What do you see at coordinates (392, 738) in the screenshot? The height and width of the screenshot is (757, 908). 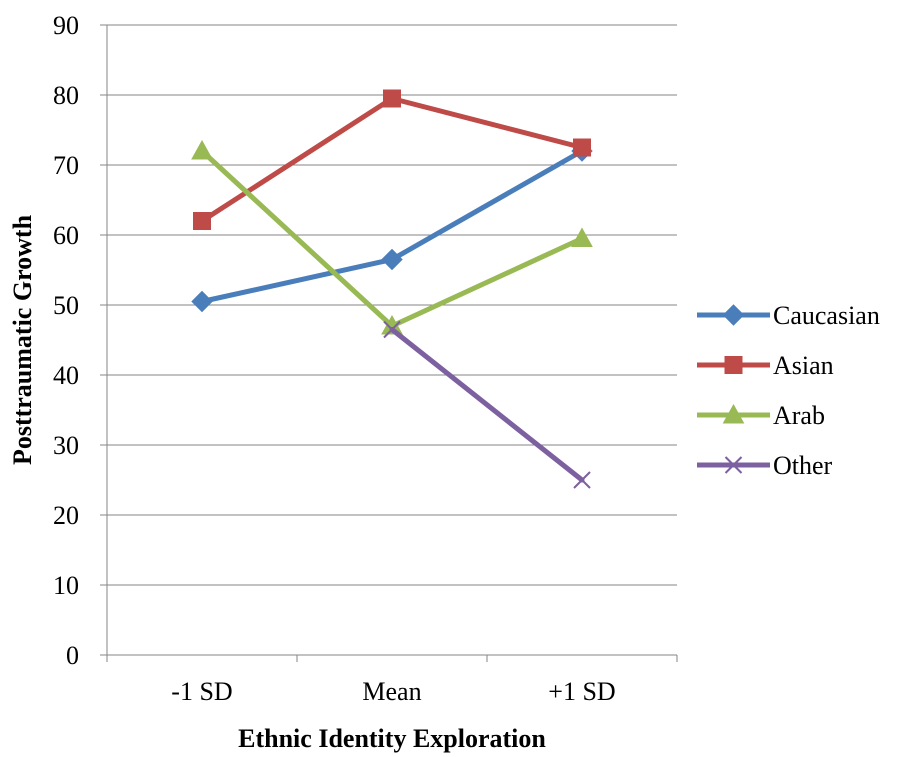 I see `x-axis-title: Ethnic Identity Exploration` at bounding box center [392, 738].